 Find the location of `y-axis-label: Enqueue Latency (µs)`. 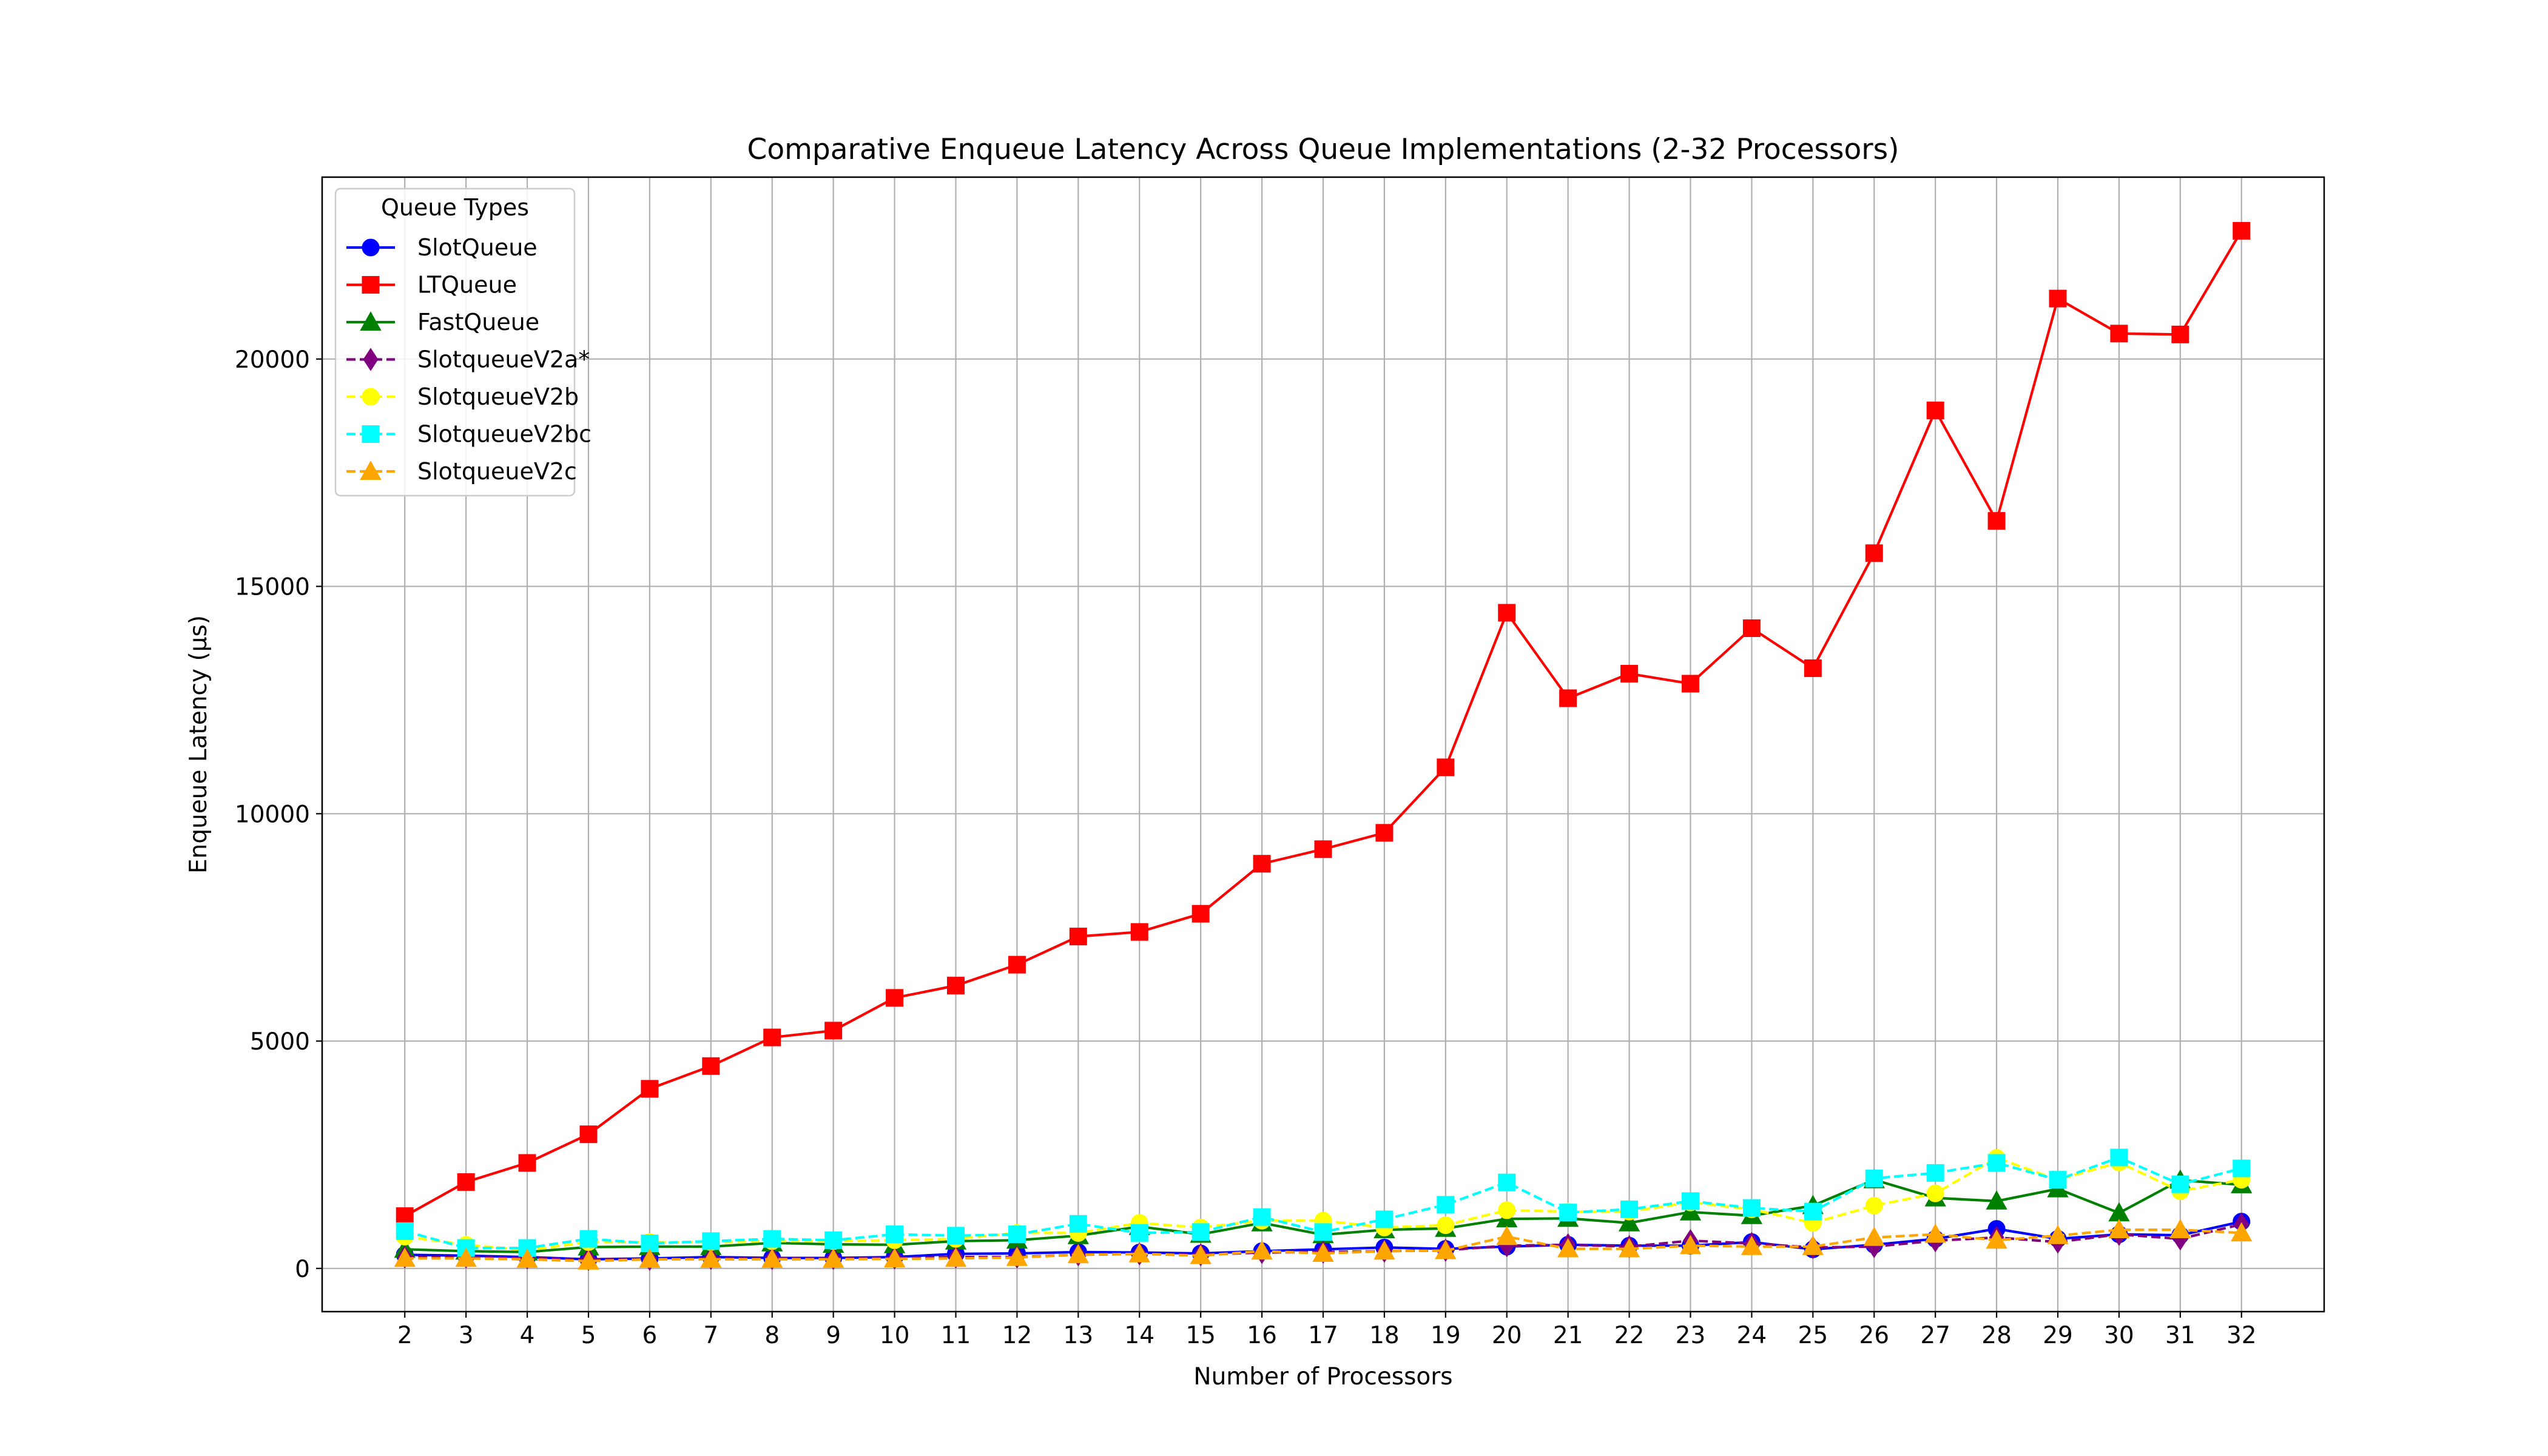

y-axis-label: Enqueue Latency (µs) is located at coordinates (198, 744).